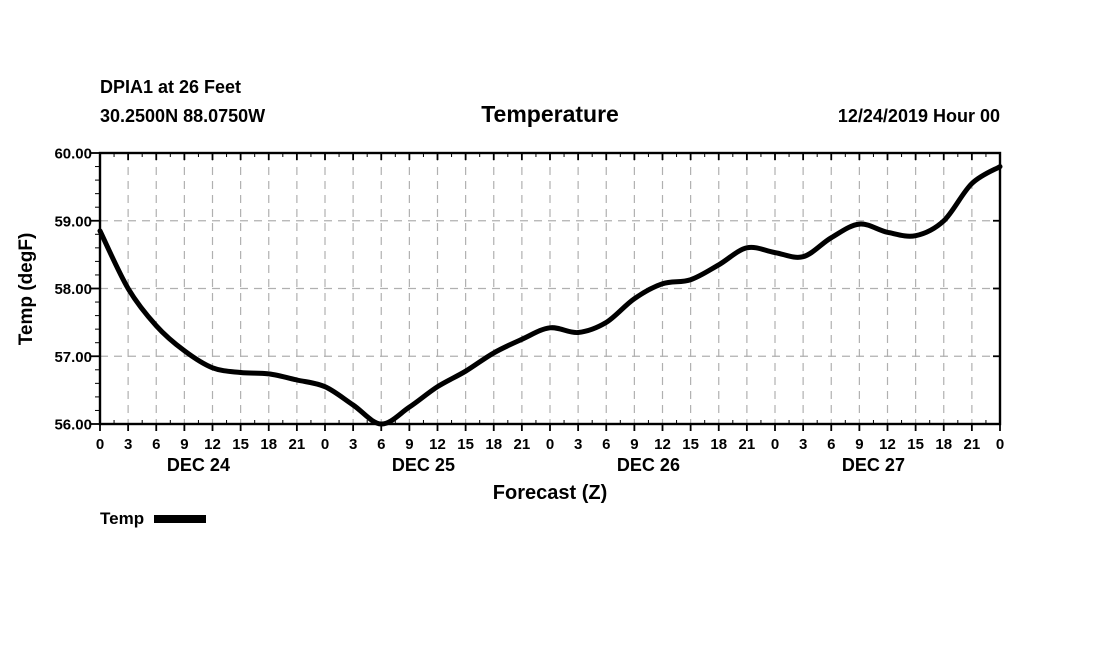 The height and width of the screenshot is (650, 1100). I want to click on station-coordinates: 30.2500N 88.0750W, so click(183, 116).